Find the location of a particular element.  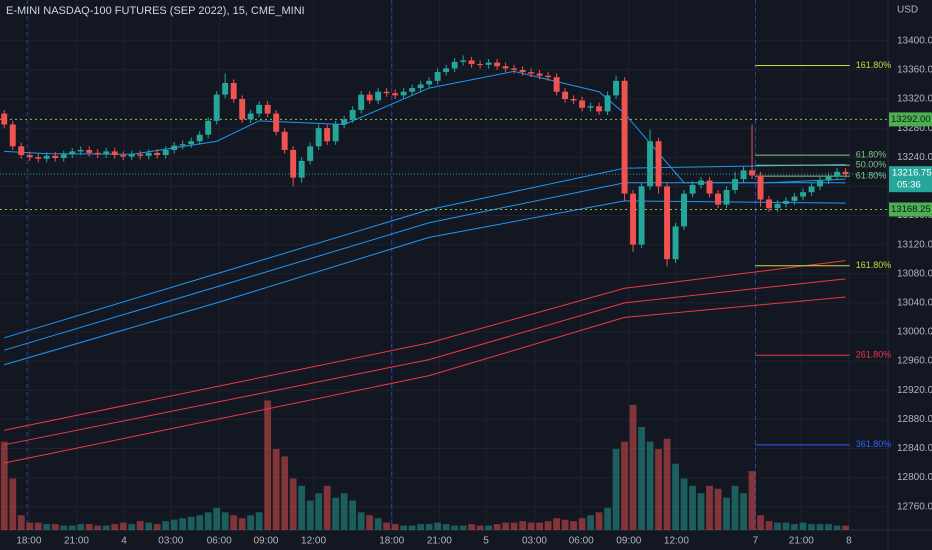

currency: USD is located at coordinates (907, 10).